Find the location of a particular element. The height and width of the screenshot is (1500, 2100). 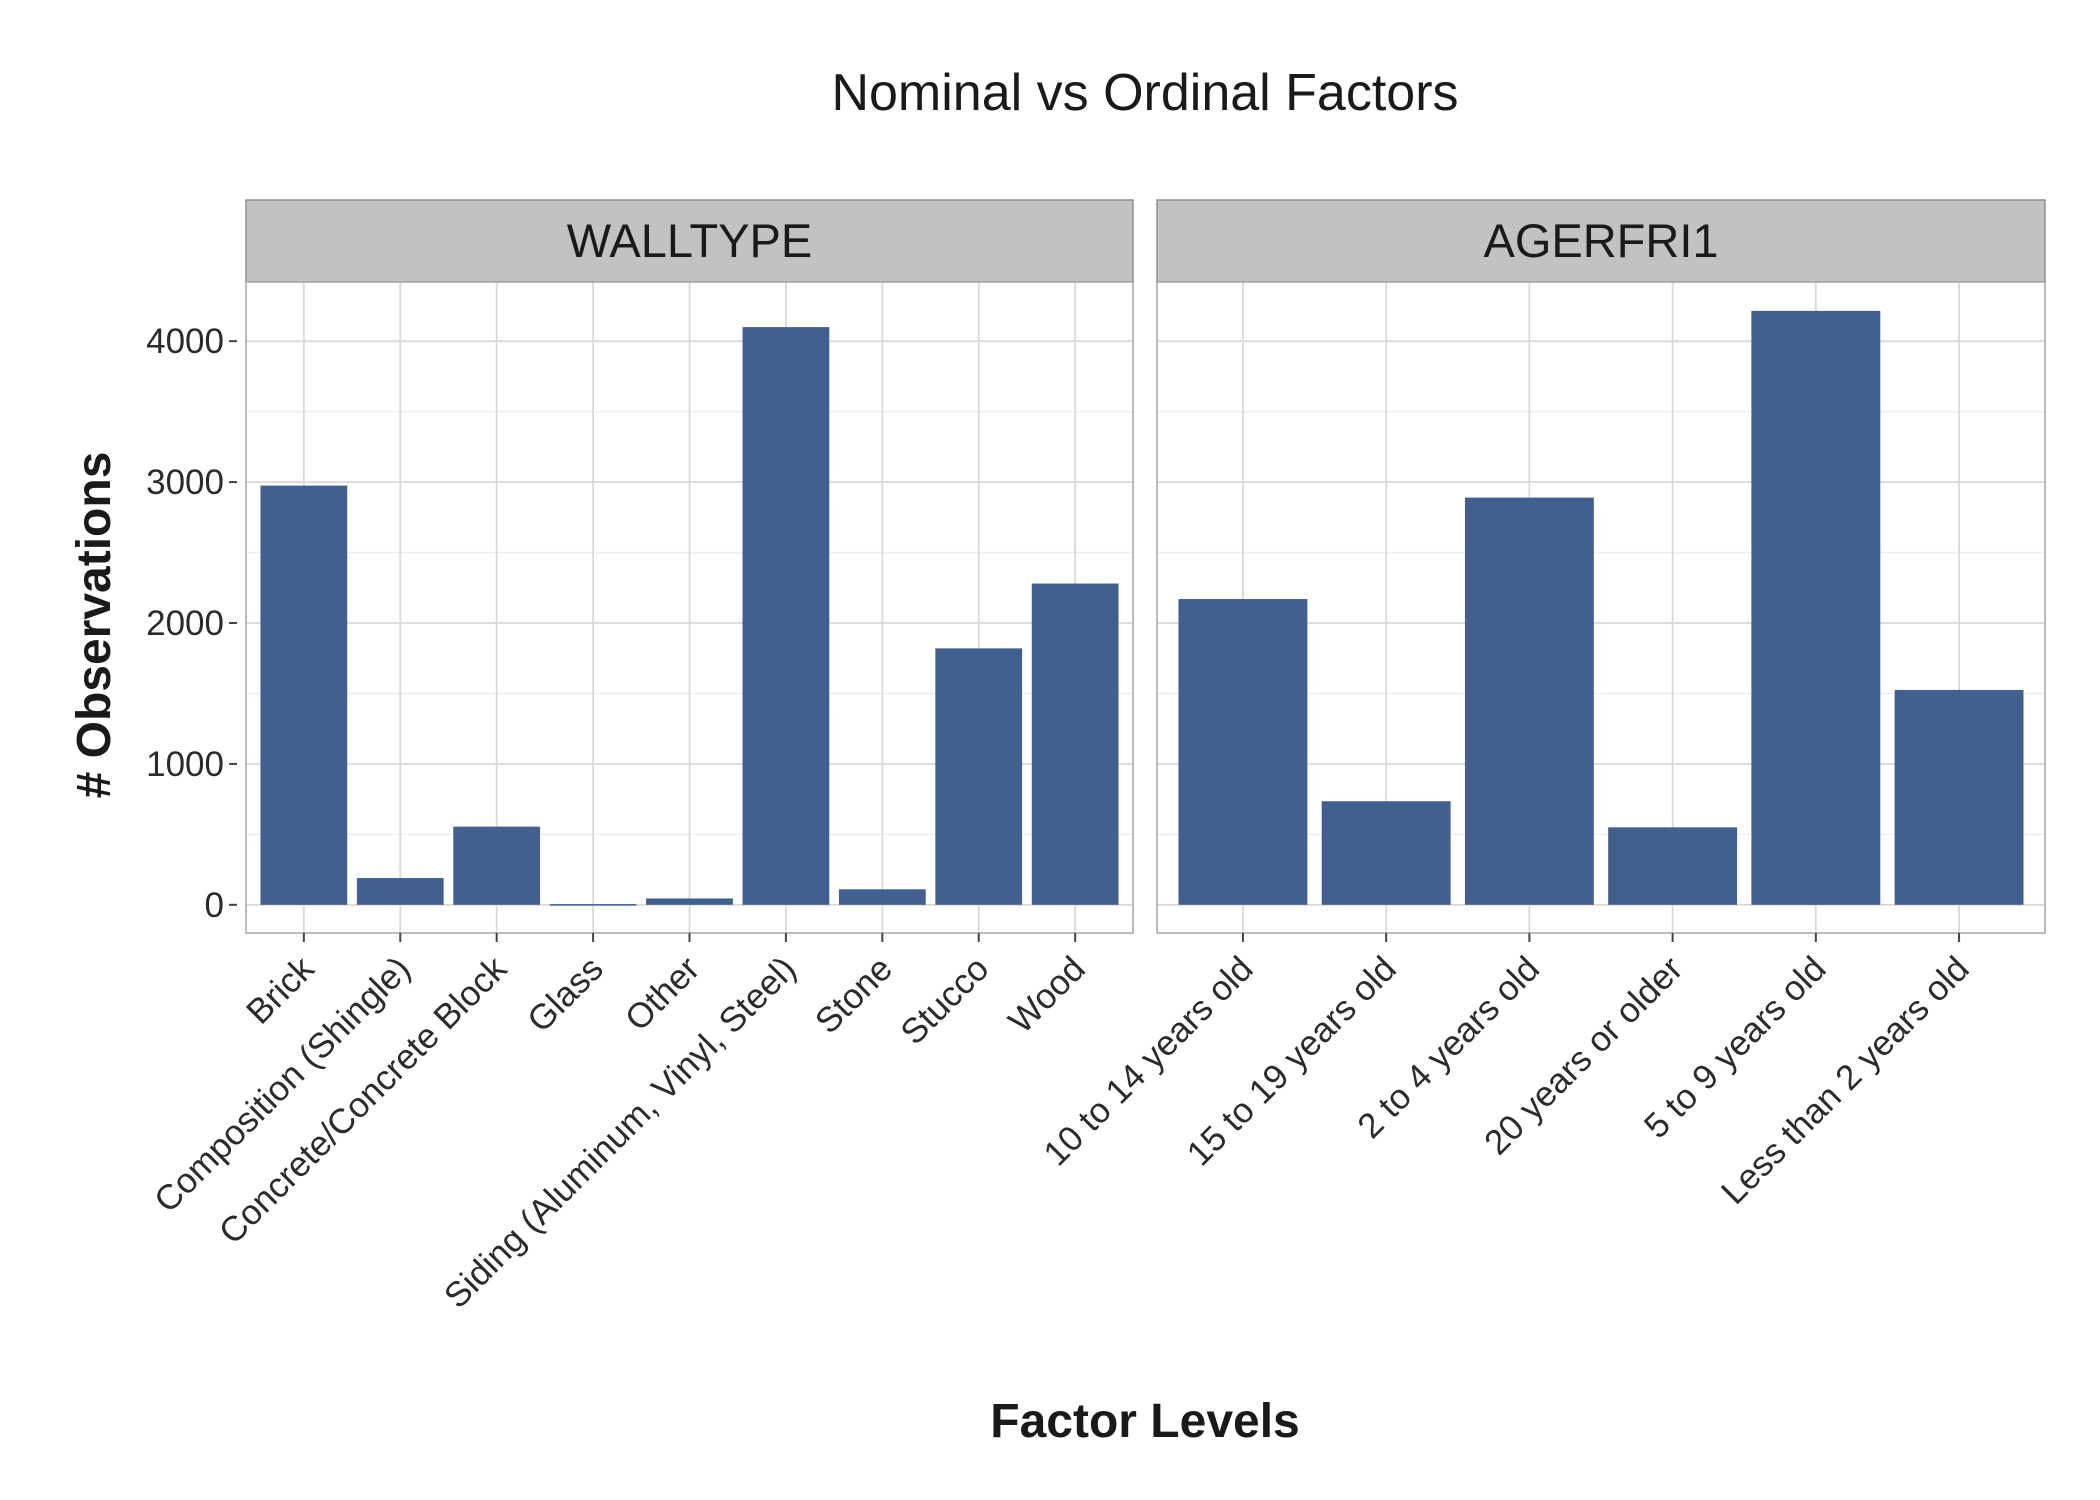

x-tick-label: Brick is located at coordinates (280, 990).